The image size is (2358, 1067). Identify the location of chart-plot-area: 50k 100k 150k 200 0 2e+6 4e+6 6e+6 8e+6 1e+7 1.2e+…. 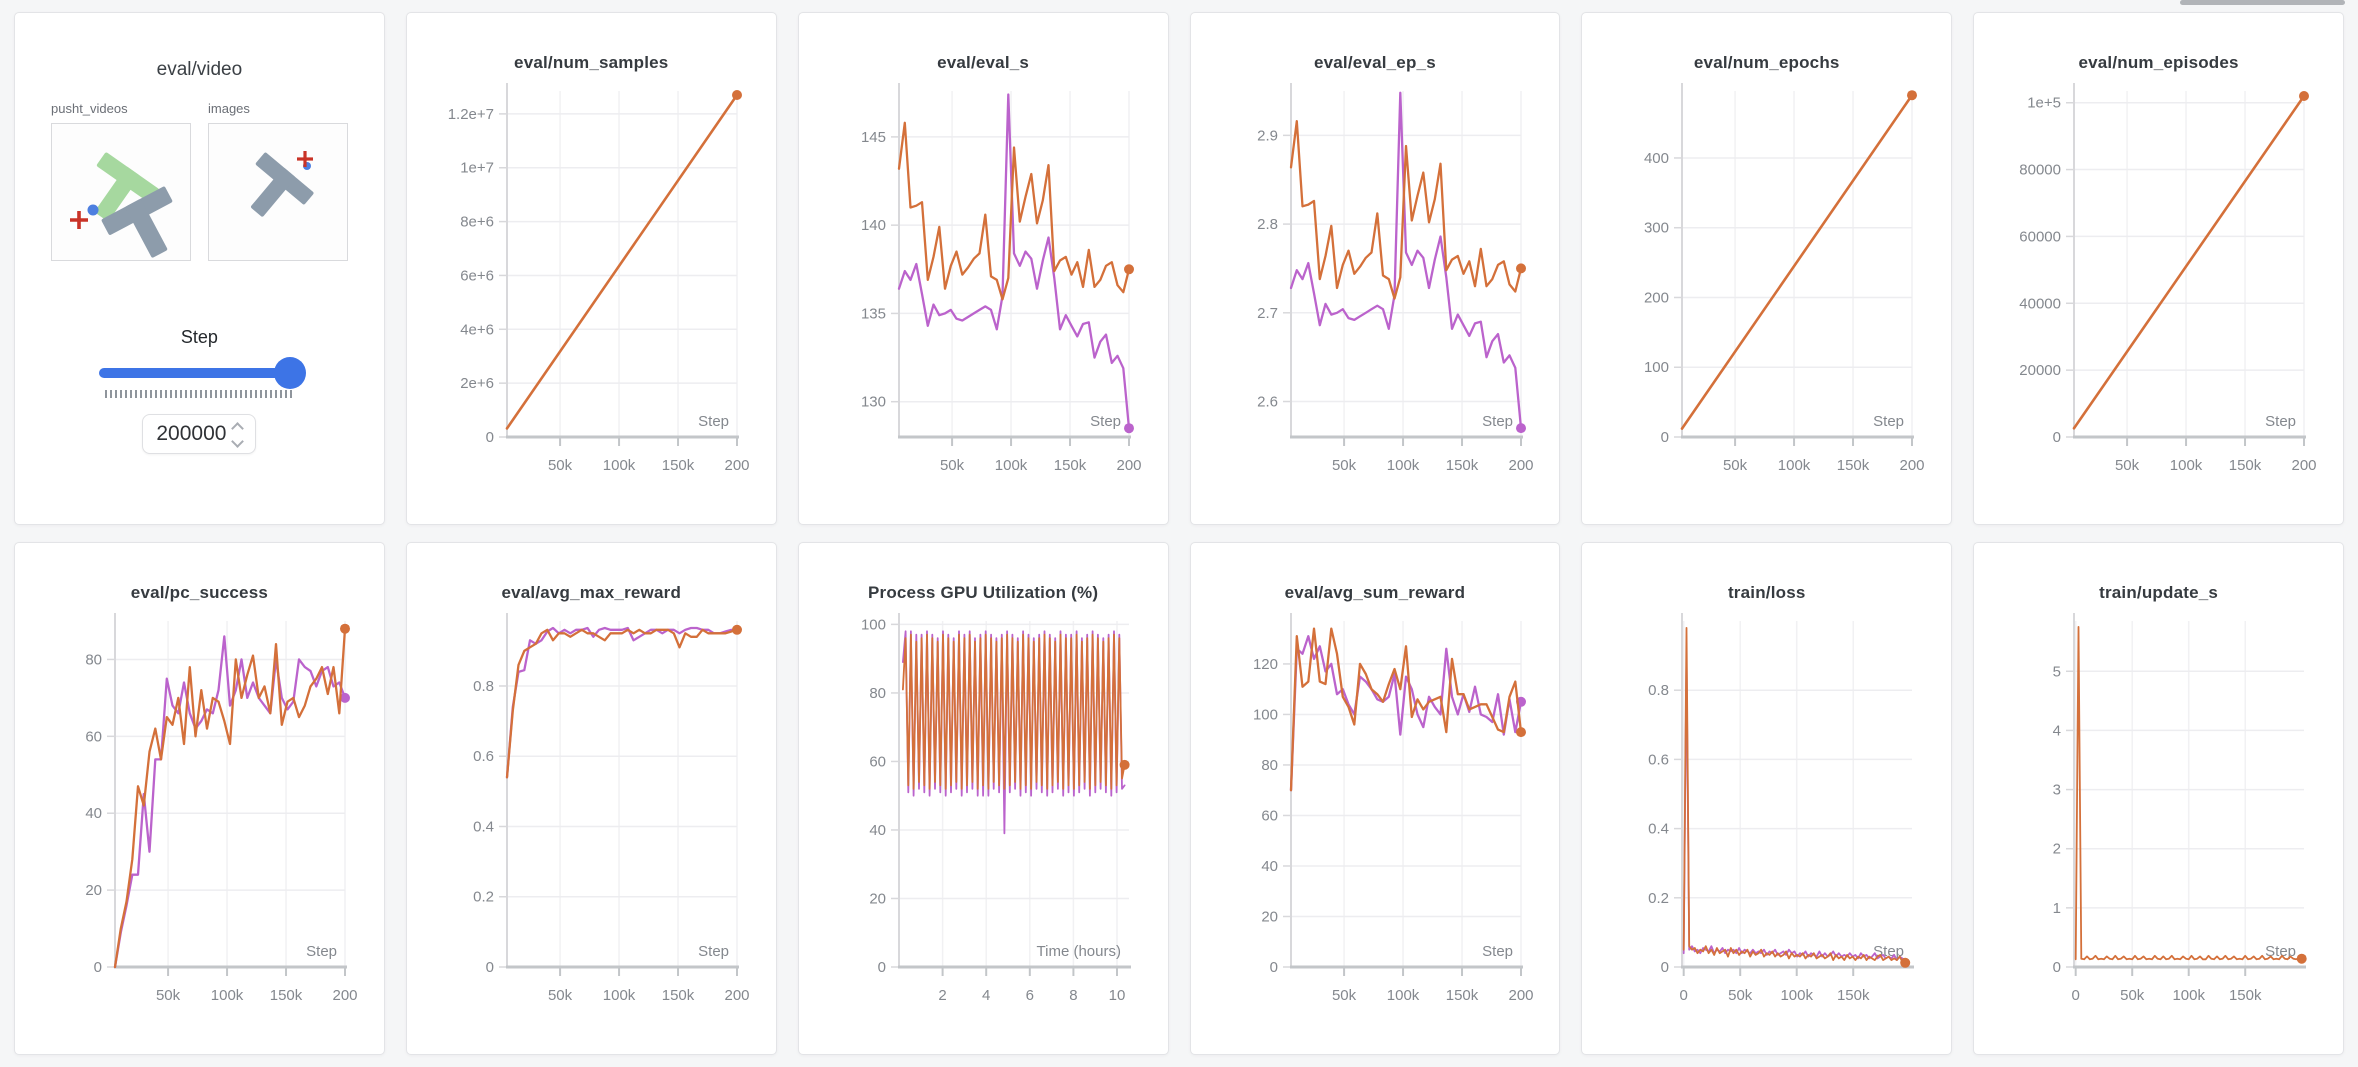
(592, 294).